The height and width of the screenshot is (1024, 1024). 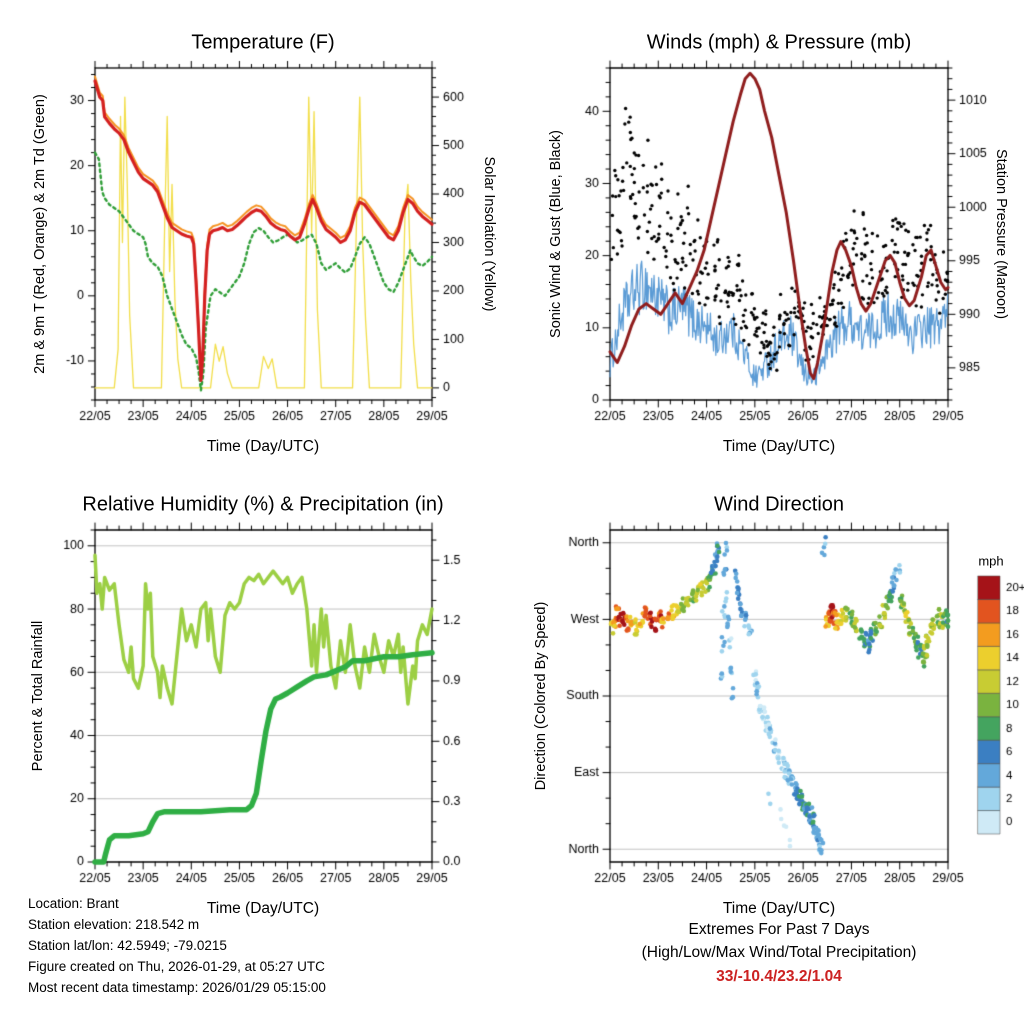 I want to click on extremes-title: Extremes For Past 7 Days, so click(x=779, y=929).